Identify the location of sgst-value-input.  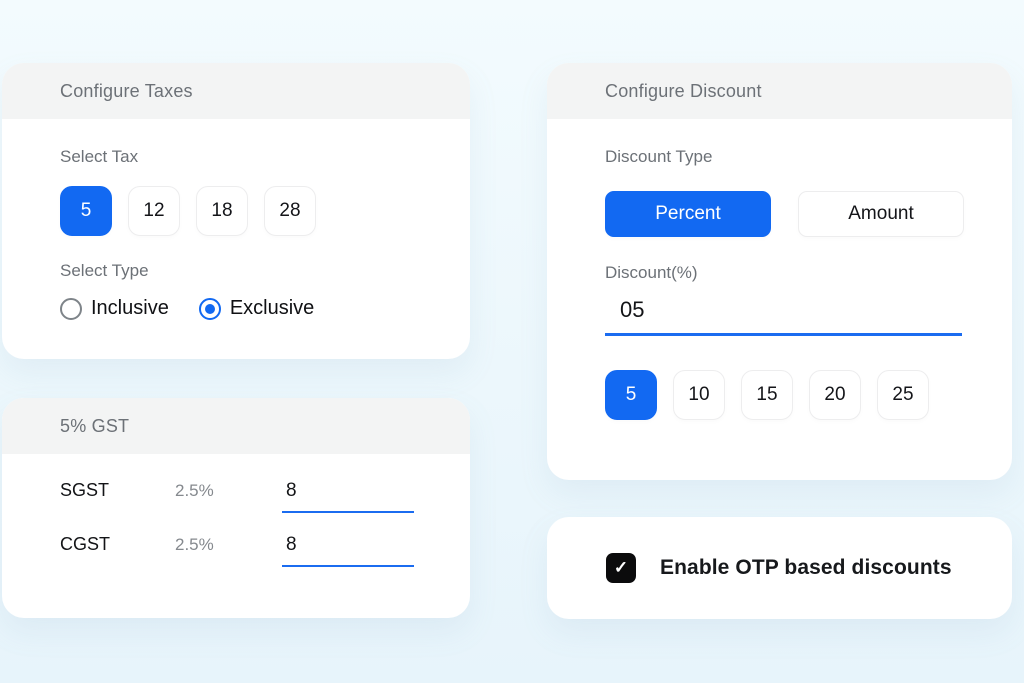
(348, 496).